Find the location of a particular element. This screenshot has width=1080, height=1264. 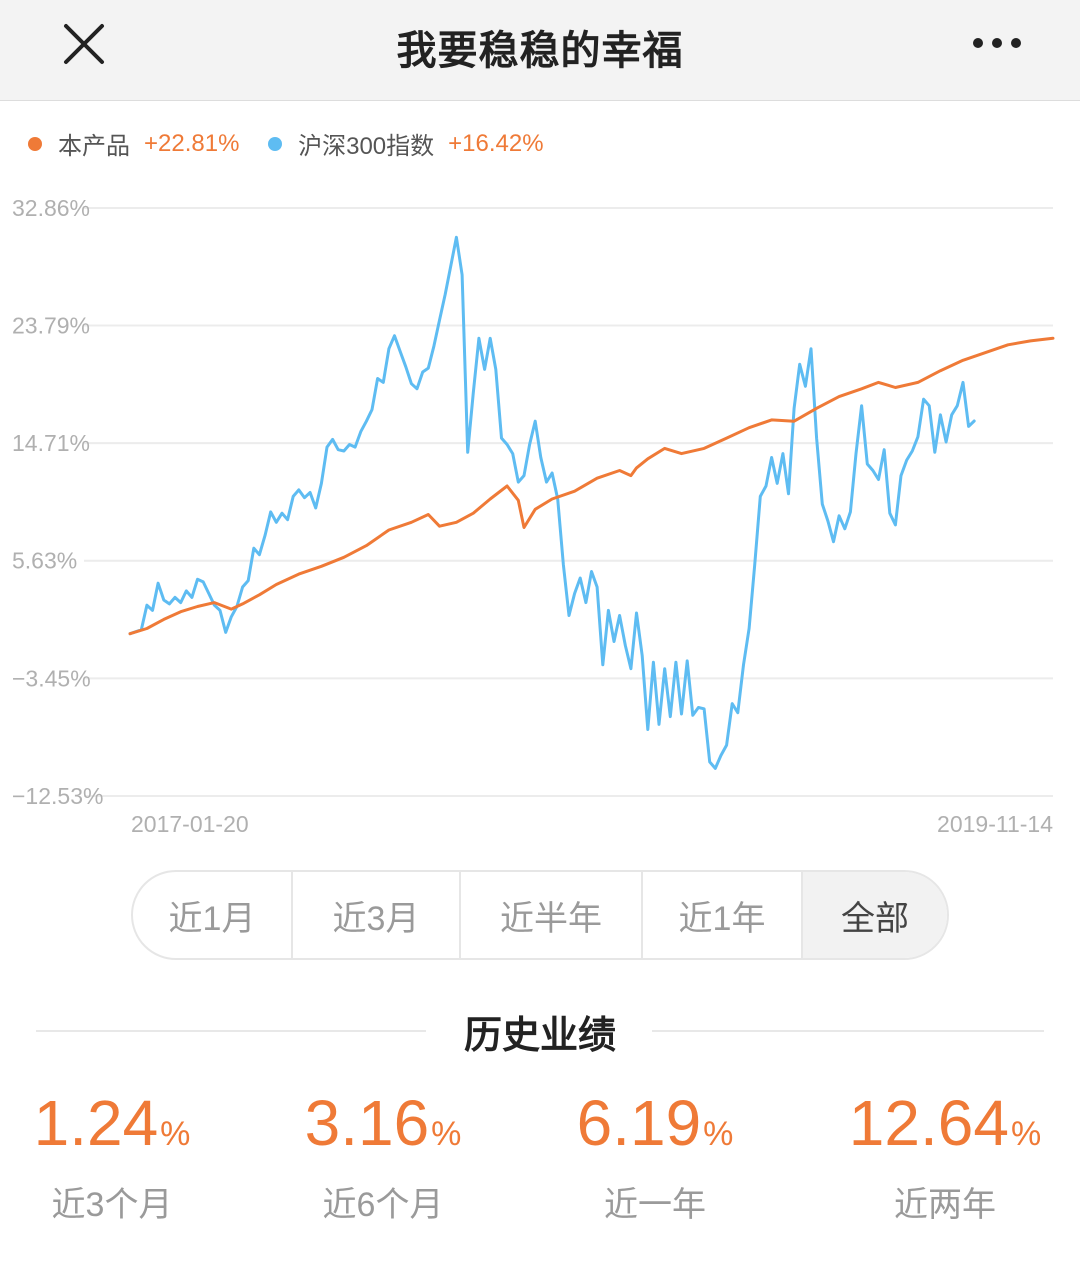

y-tick-label: 23.79% is located at coordinates (51, 325).